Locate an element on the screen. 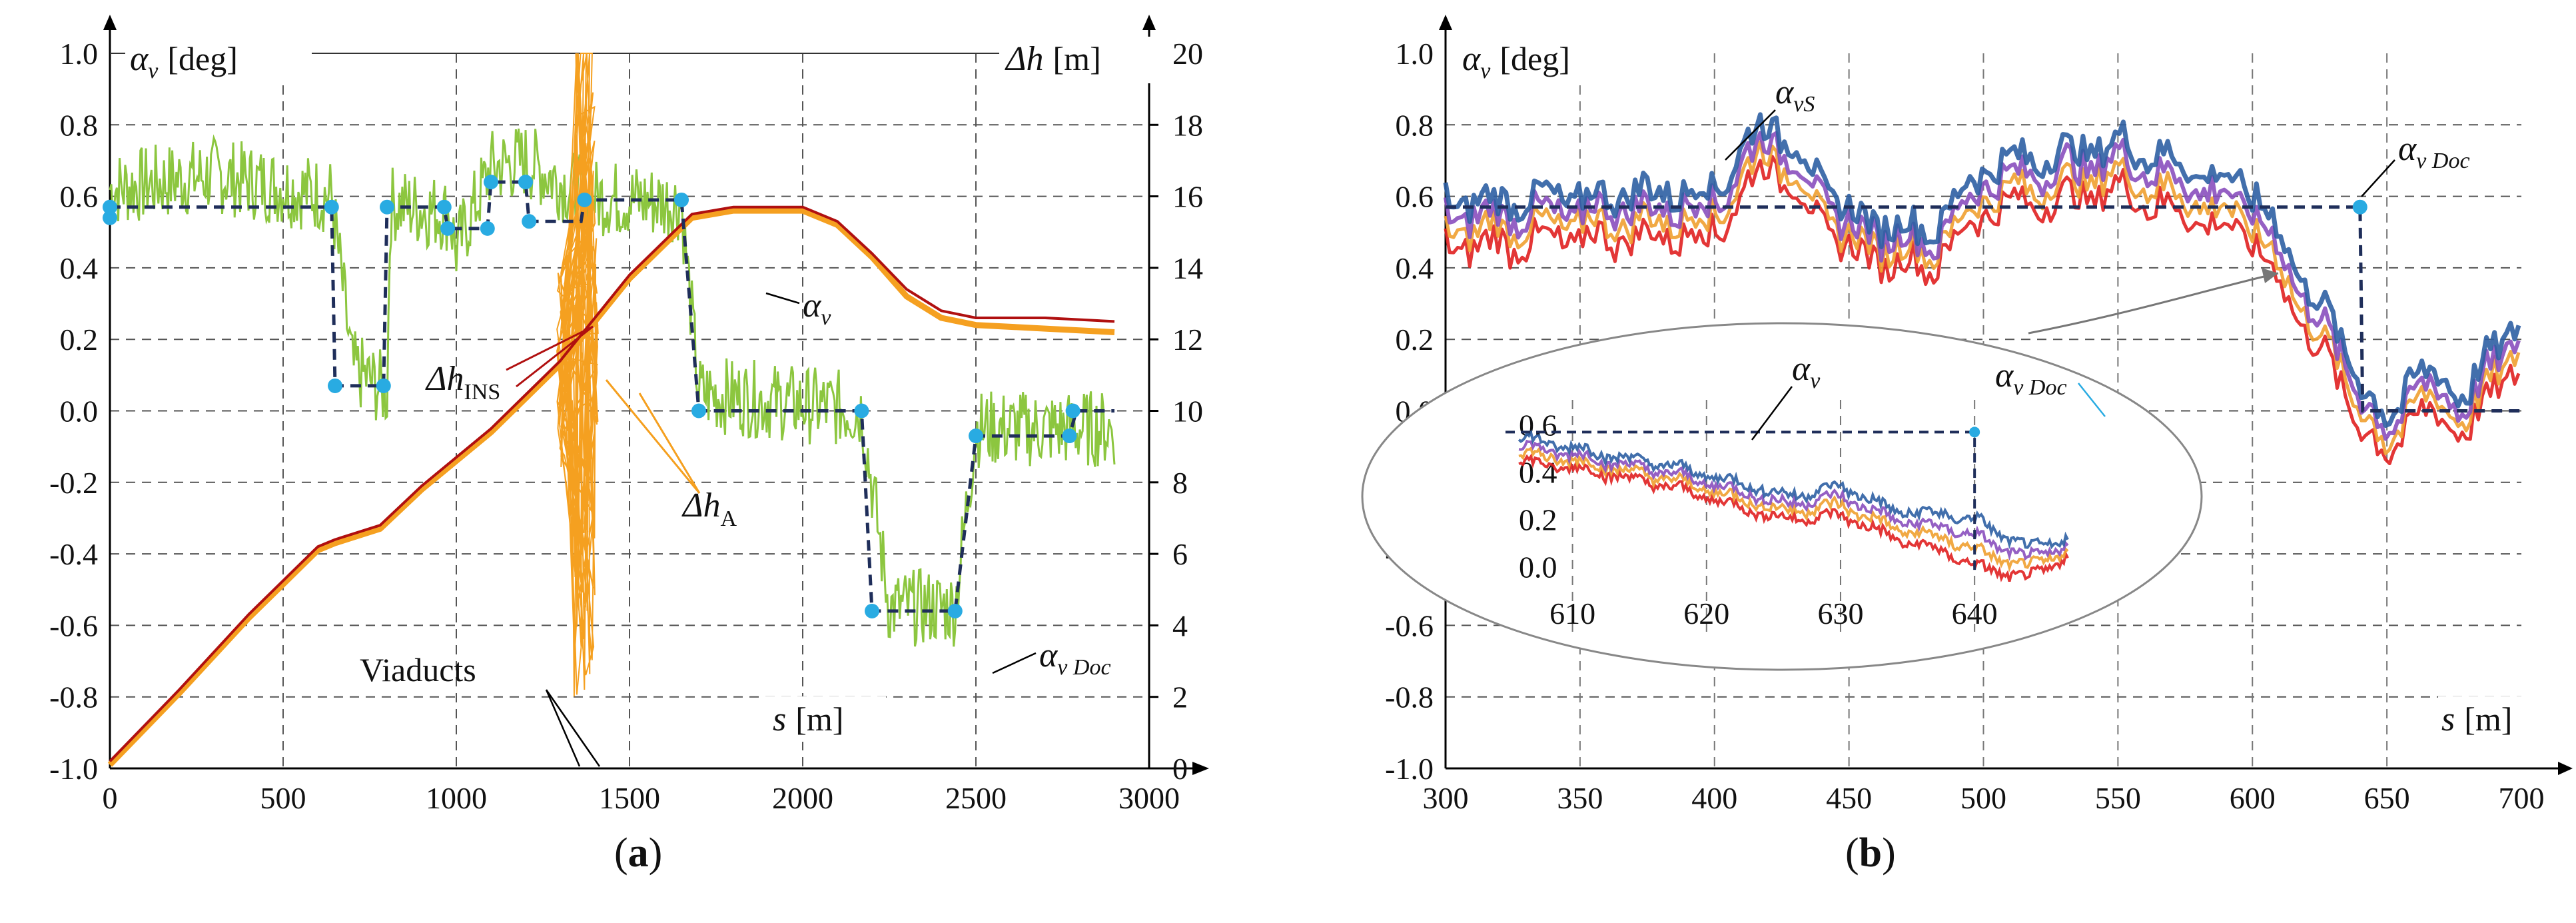 The height and width of the screenshot is (923, 2576). panel-b-x-tick-label: 600 is located at coordinates (2253, 798).